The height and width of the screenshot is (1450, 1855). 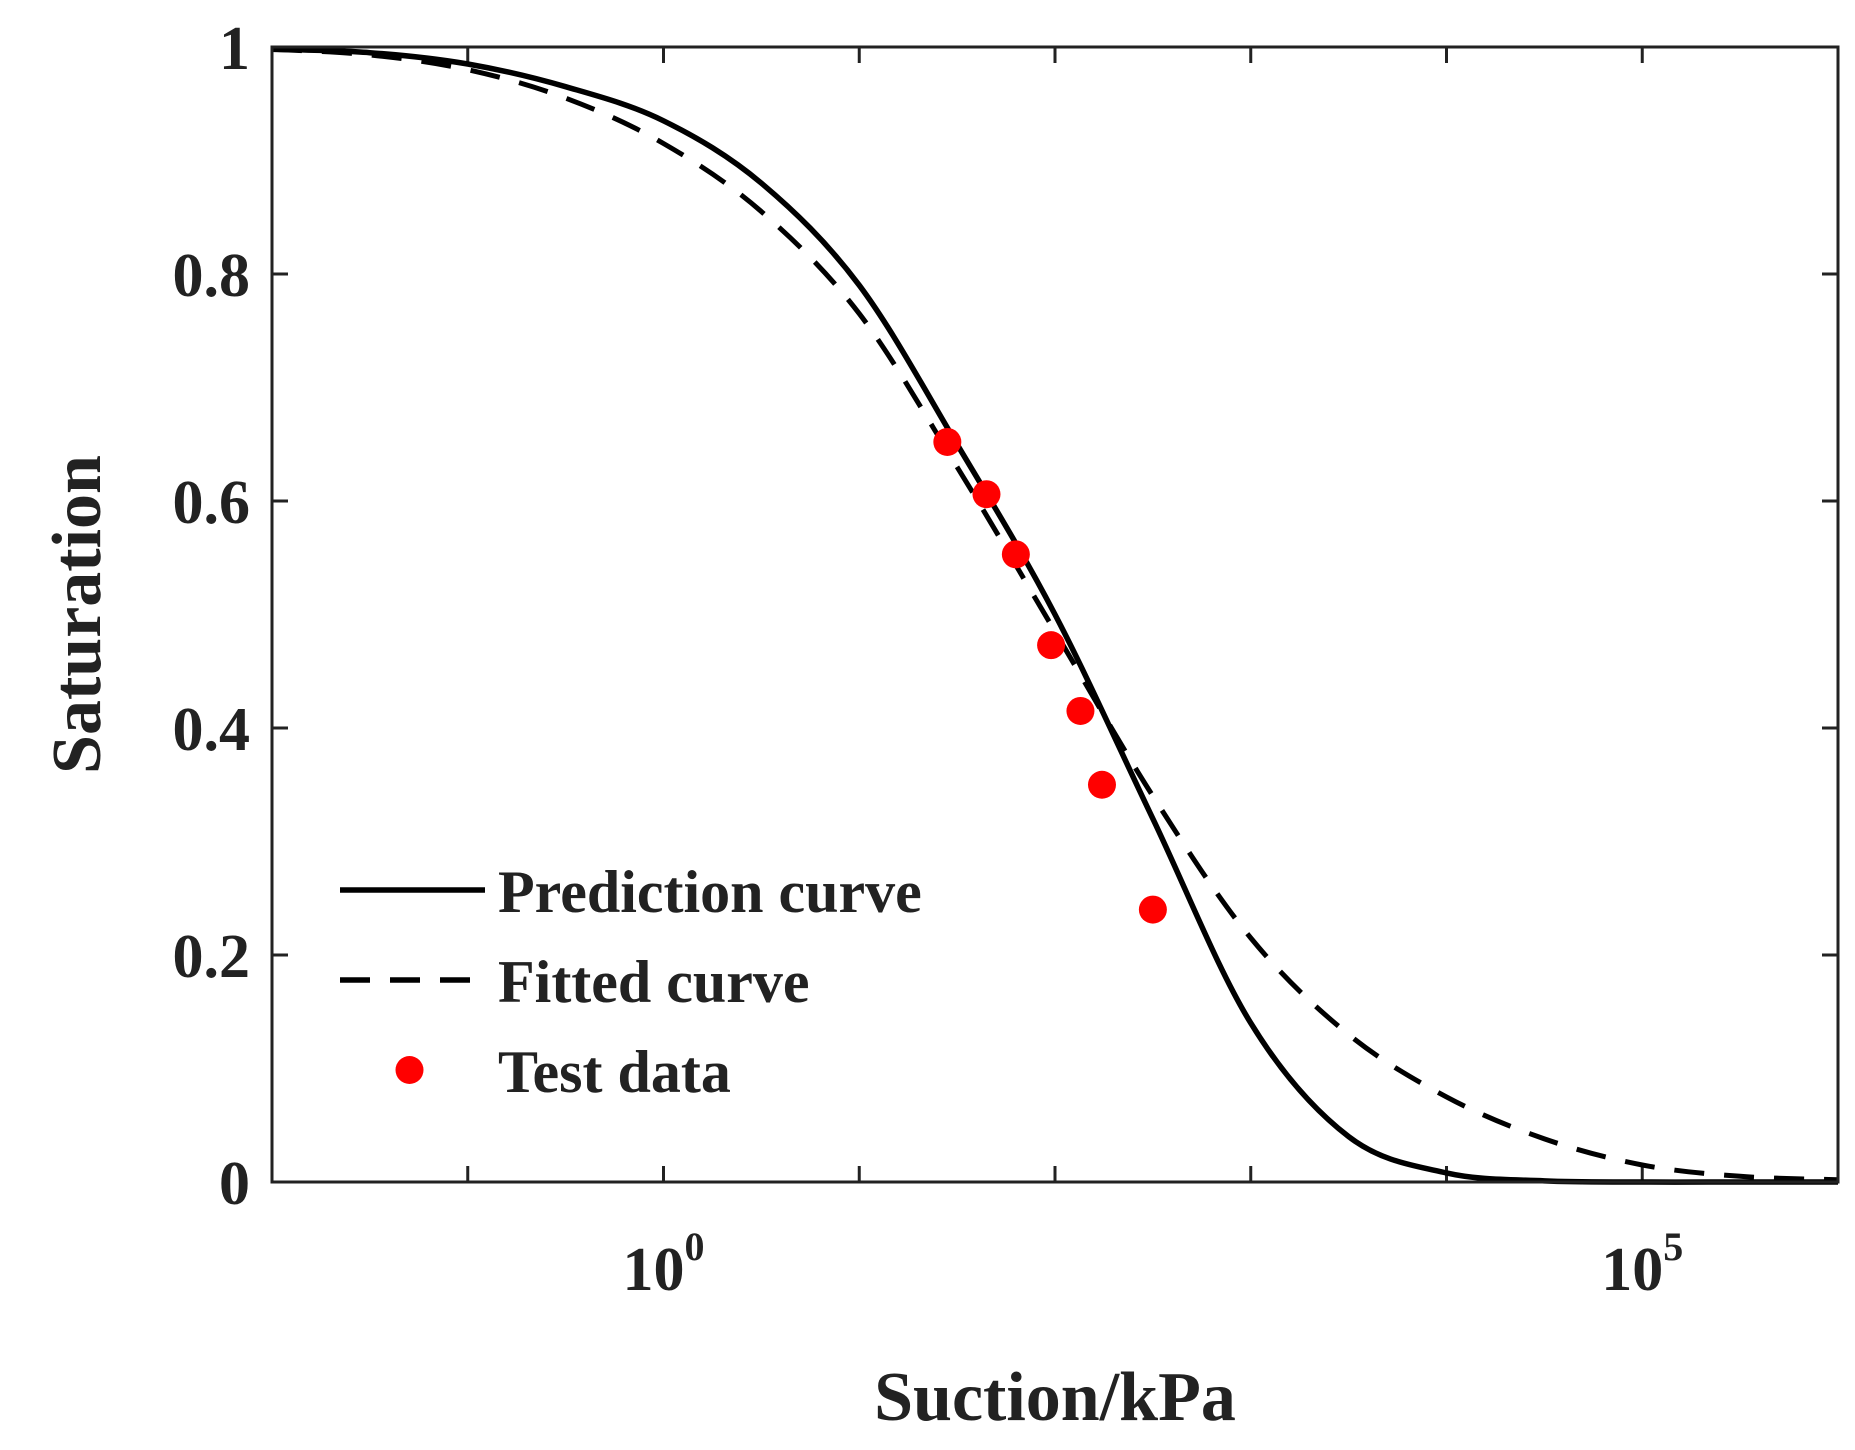 I want to click on x-tick-label: 10⁵, so click(x=1642, y=1264).